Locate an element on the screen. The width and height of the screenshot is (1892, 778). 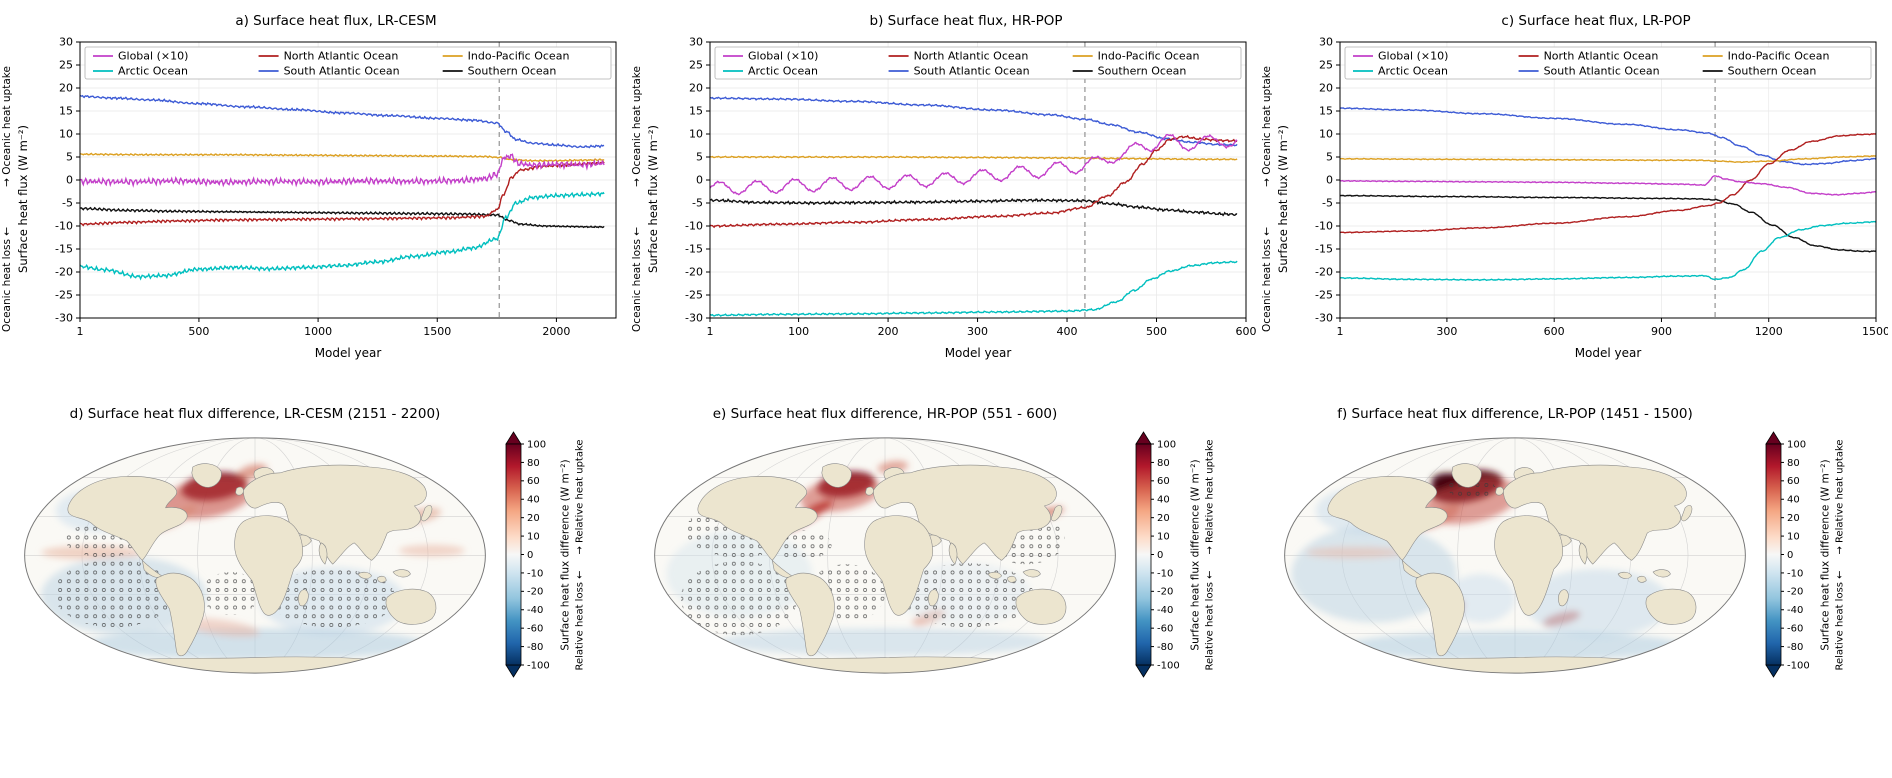
x-tick-label: 900 is located at coordinates (1661, 331).